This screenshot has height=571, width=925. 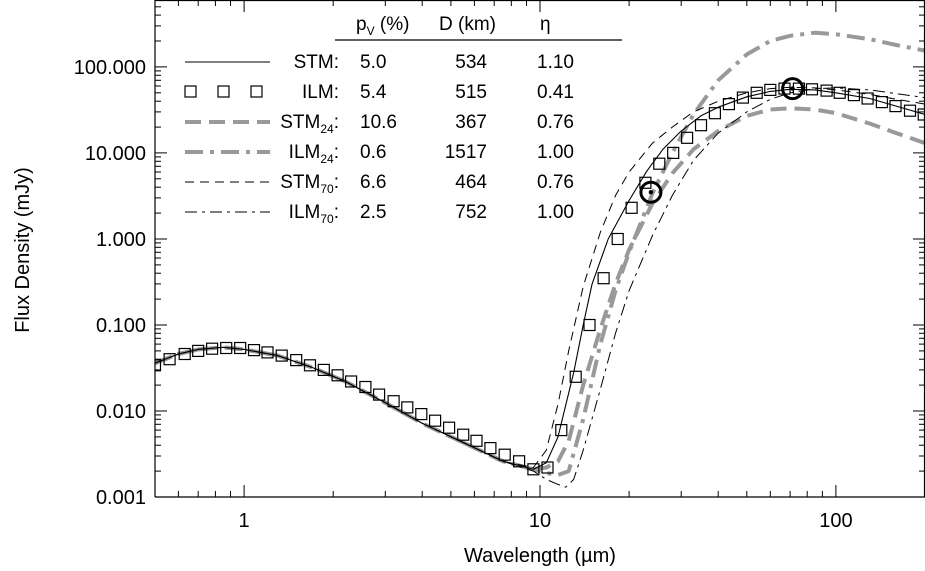 What do you see at coordinates (471, 62) in the screenshot?
I see `legend-diameter-value: 534` at bounding box center [471, 62].